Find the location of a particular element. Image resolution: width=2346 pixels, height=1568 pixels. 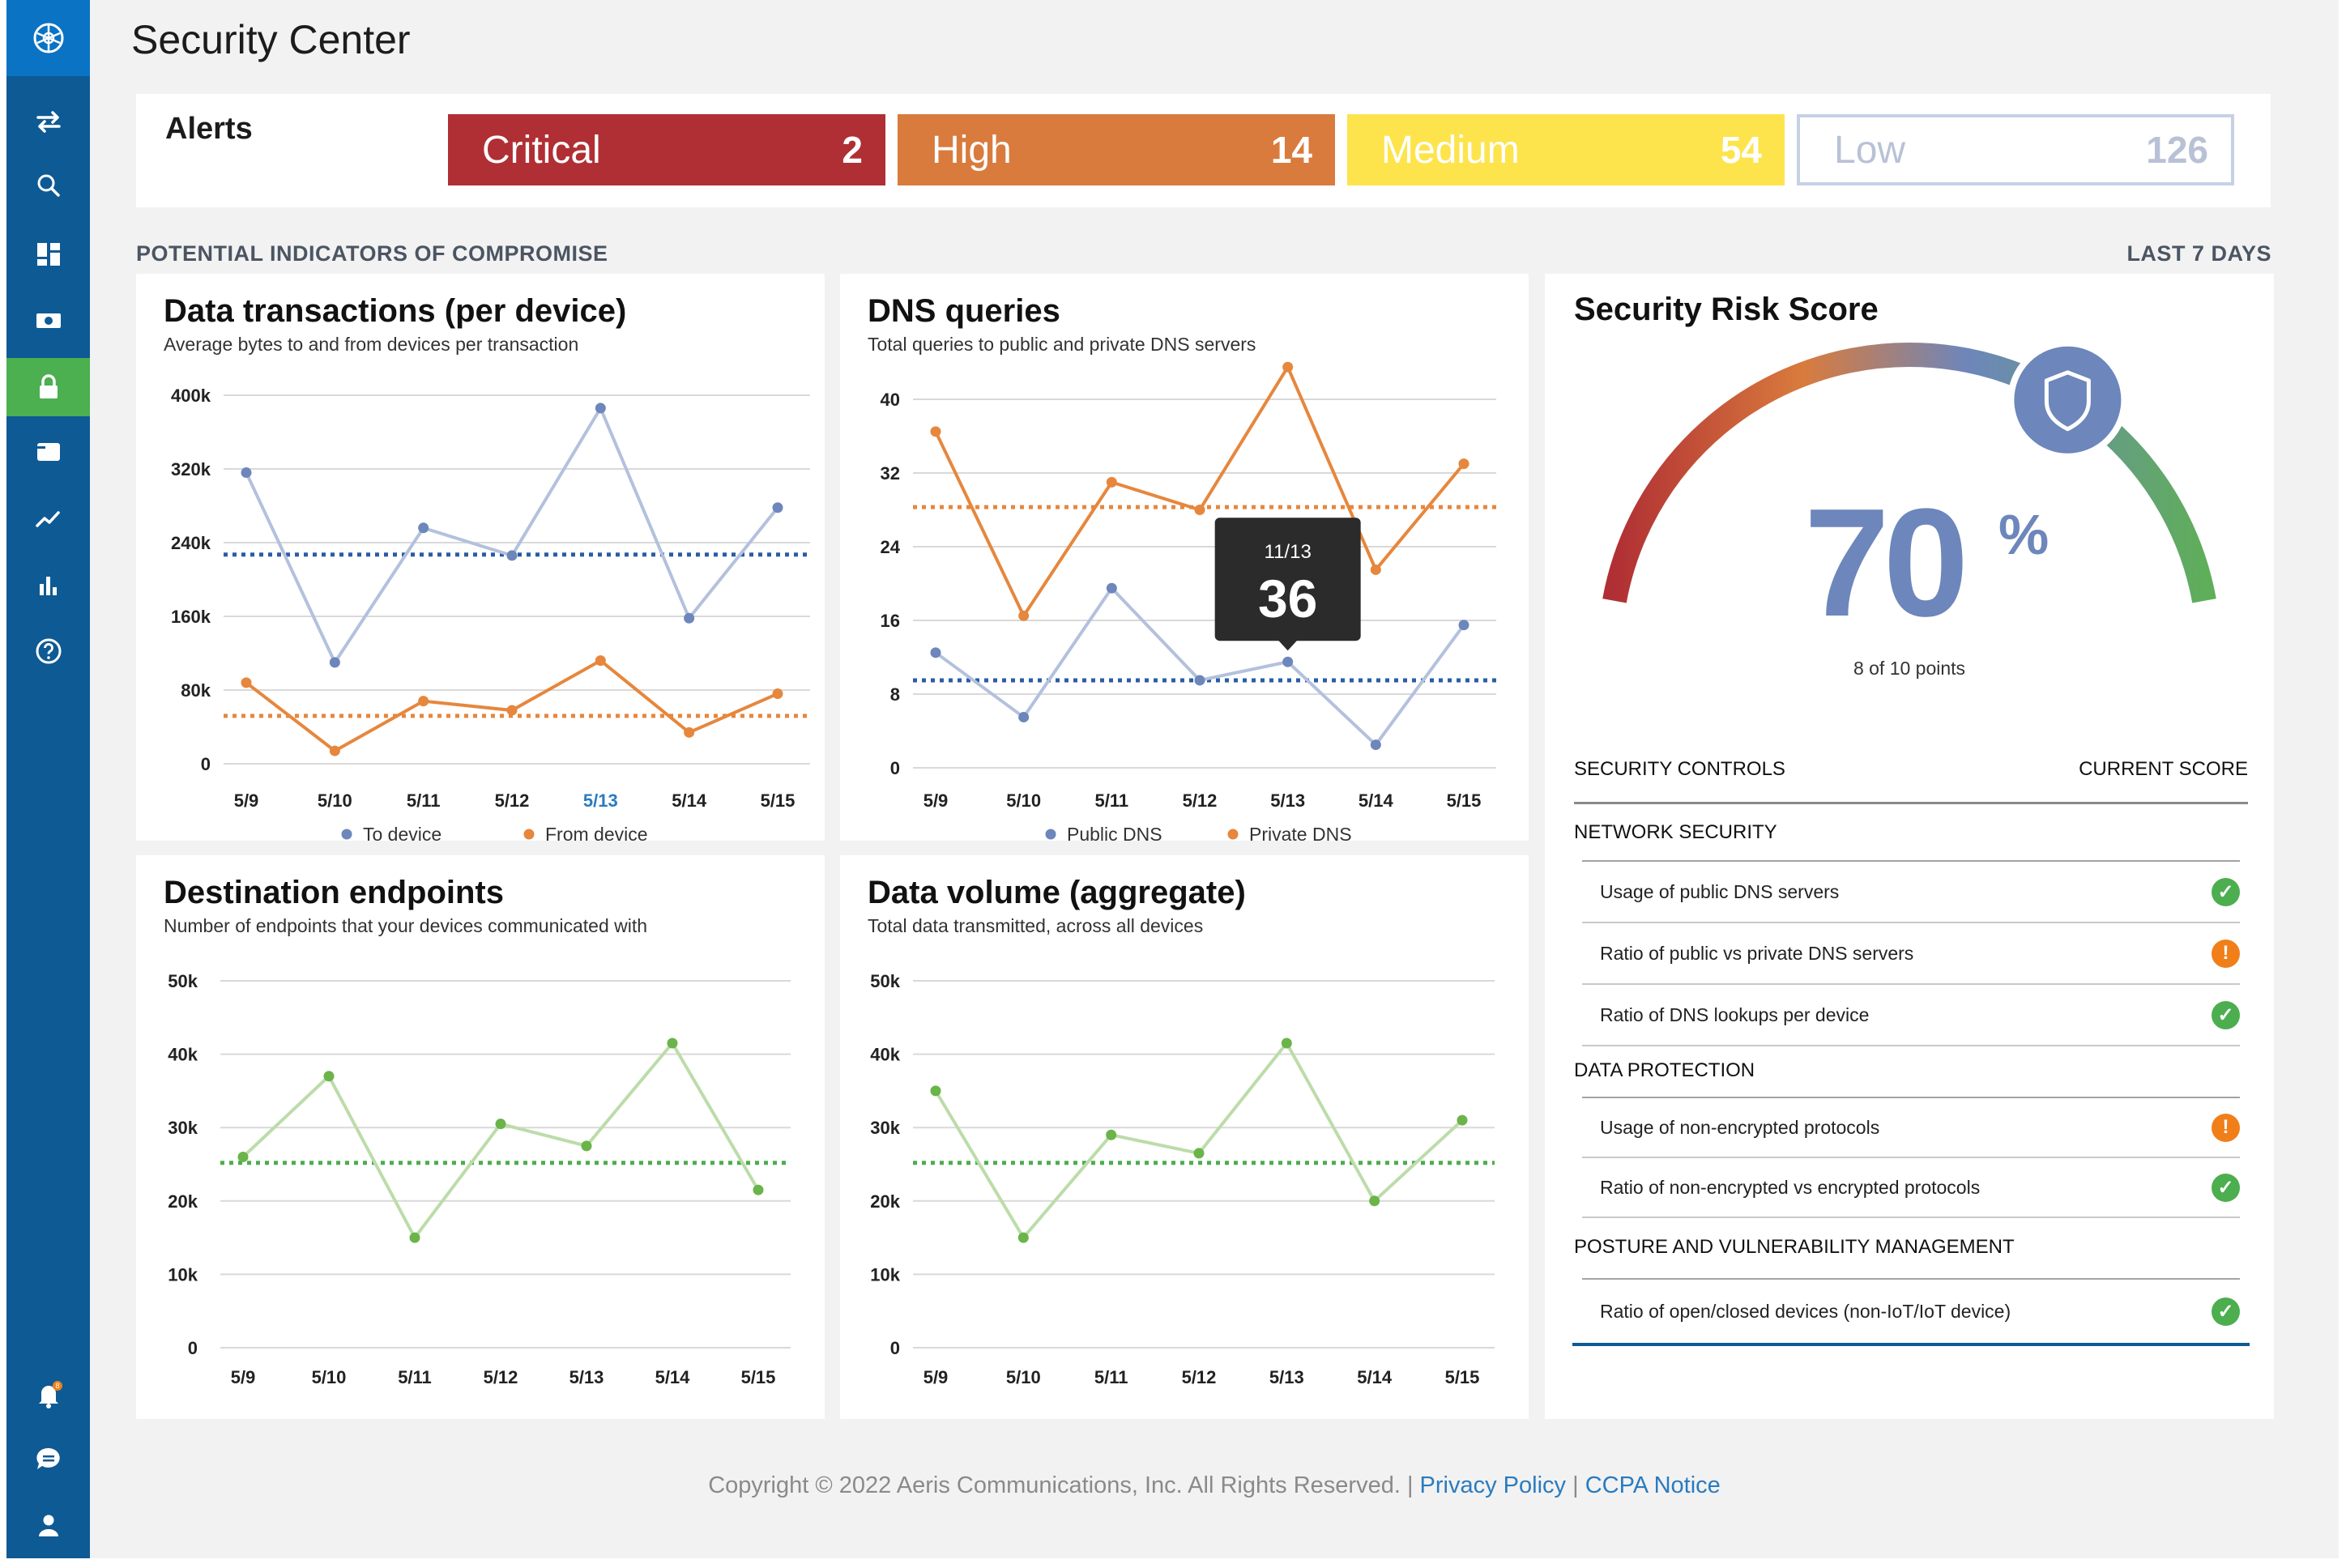

x-tick-label: 5/10 is located at coordinates (335, 800).